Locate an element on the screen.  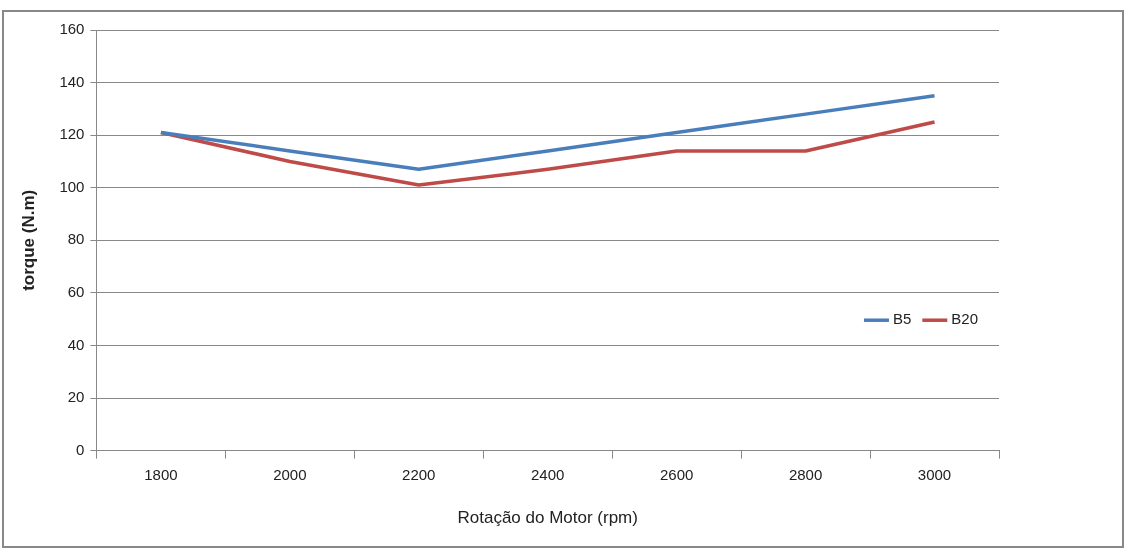
x-tick-label: 2200 is located at coordinates (419, 474).